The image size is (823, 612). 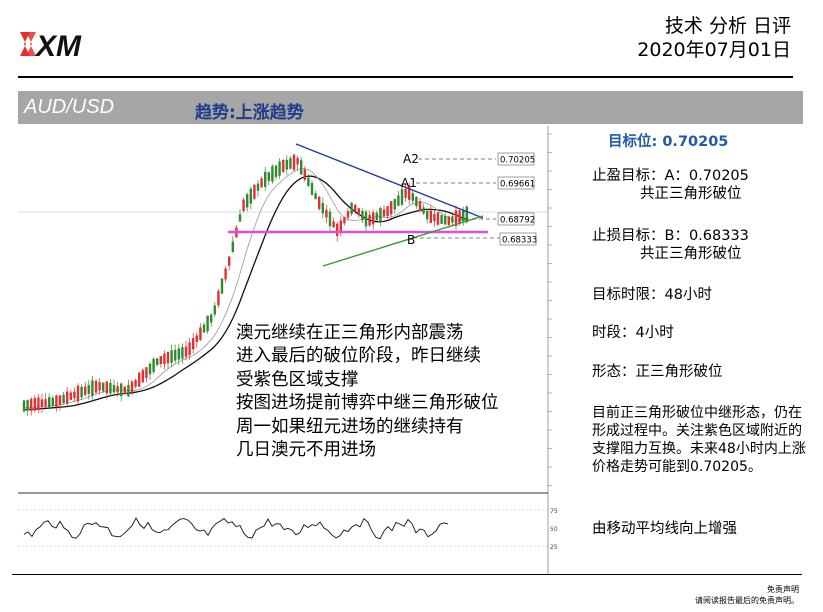 What do you see at coordinates (358, 356) in the screenshot?
I see `overlay-line-2: 进入最后的破位阶段，昨日继续` at bounding box center [358, 356].